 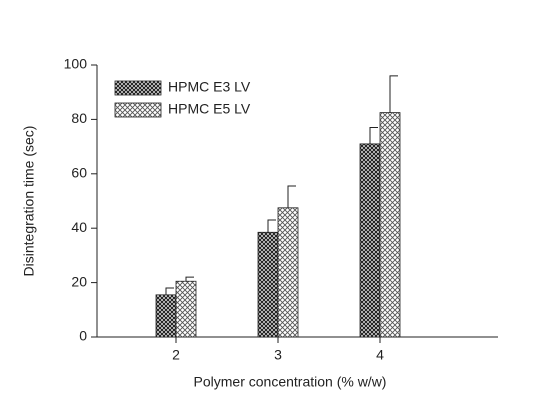 What do you see at coordinates (76, 64) in the screenshot?
I see `y-tick-label: 100` at bounding box center [76, 64].